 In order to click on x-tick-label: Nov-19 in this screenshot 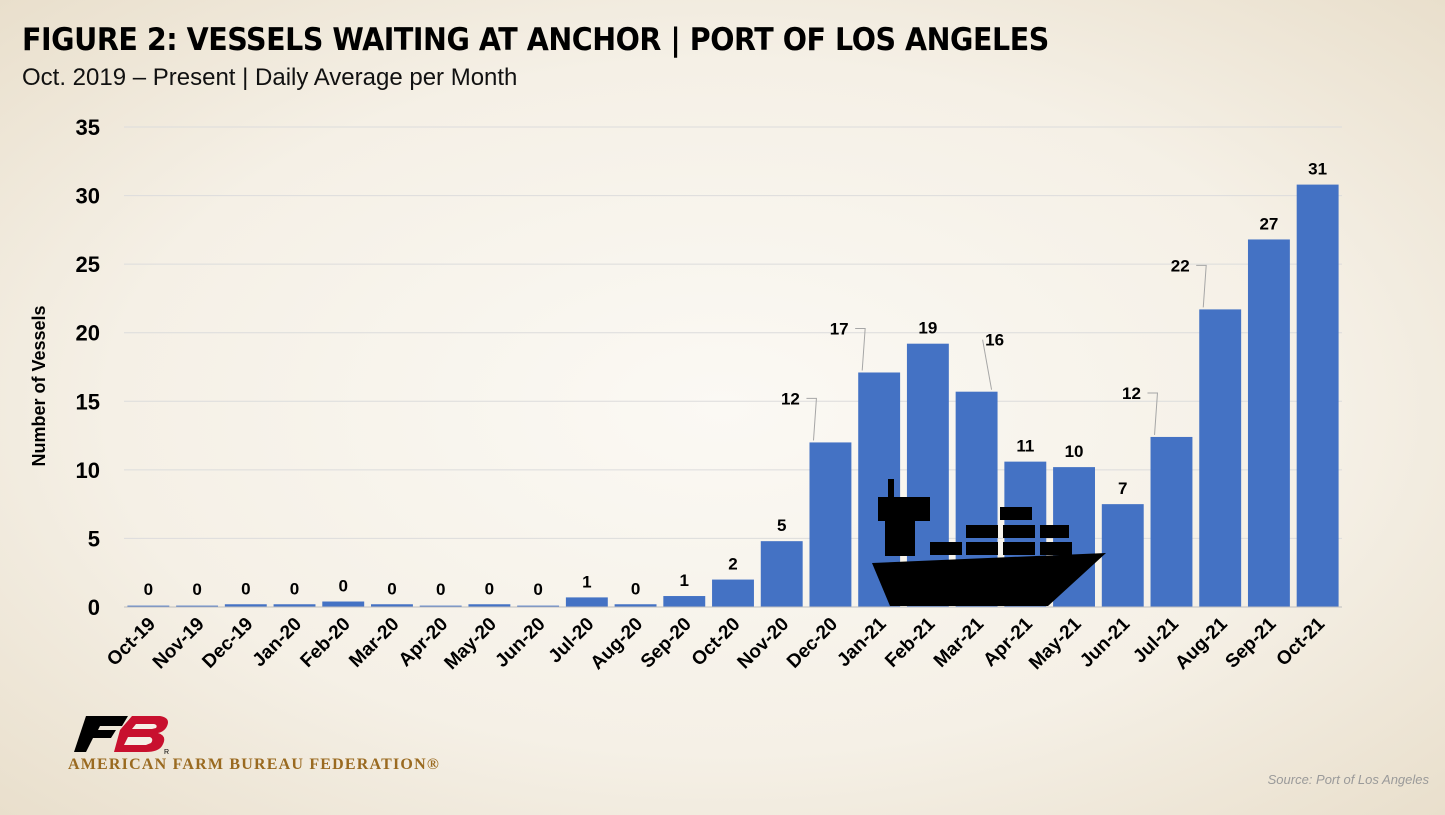, I will do `click(179, 644)`.